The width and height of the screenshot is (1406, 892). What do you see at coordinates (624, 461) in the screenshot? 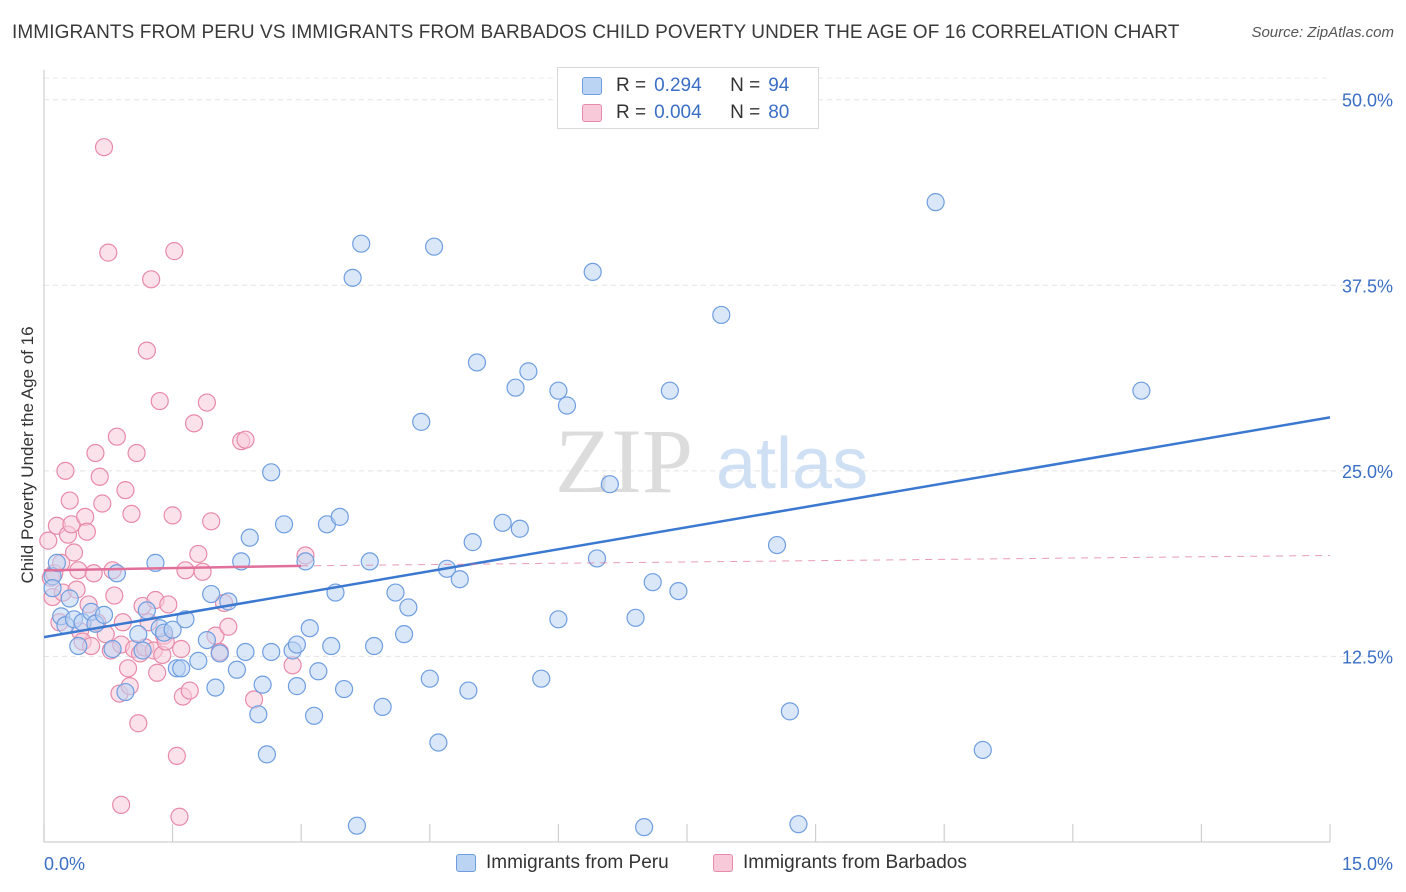
I see `watermark-zip: ZIP` at bounding box center [624, 461].